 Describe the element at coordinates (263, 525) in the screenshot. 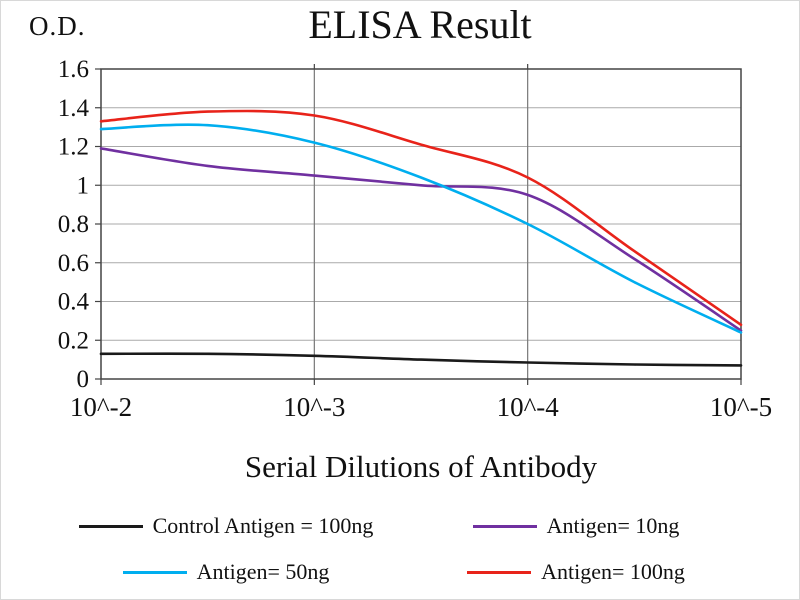

I see `legend-label: Control Antigen = 100ng` at that location.